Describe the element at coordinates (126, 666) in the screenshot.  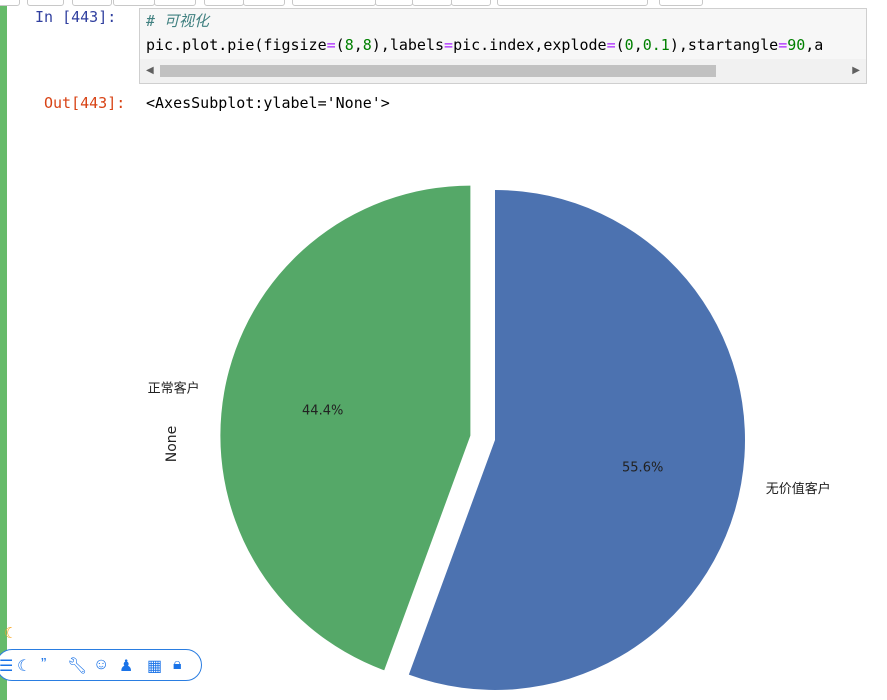
I see `shirt-icon: ♟` at that location.